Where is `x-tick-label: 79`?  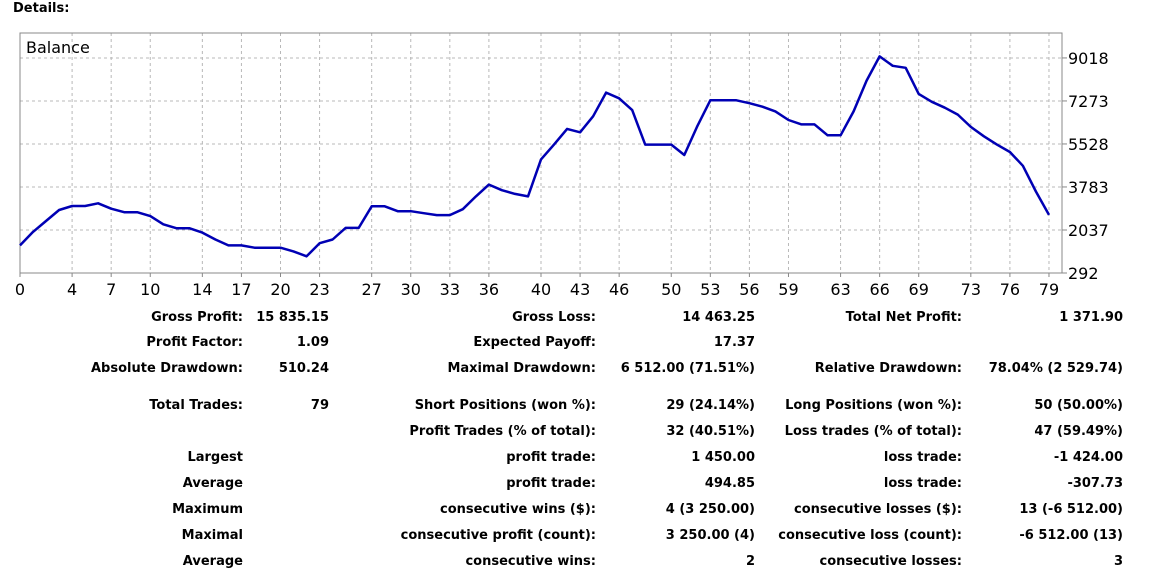 x-tick-label: 79 is located at coordinates (1049, 289).